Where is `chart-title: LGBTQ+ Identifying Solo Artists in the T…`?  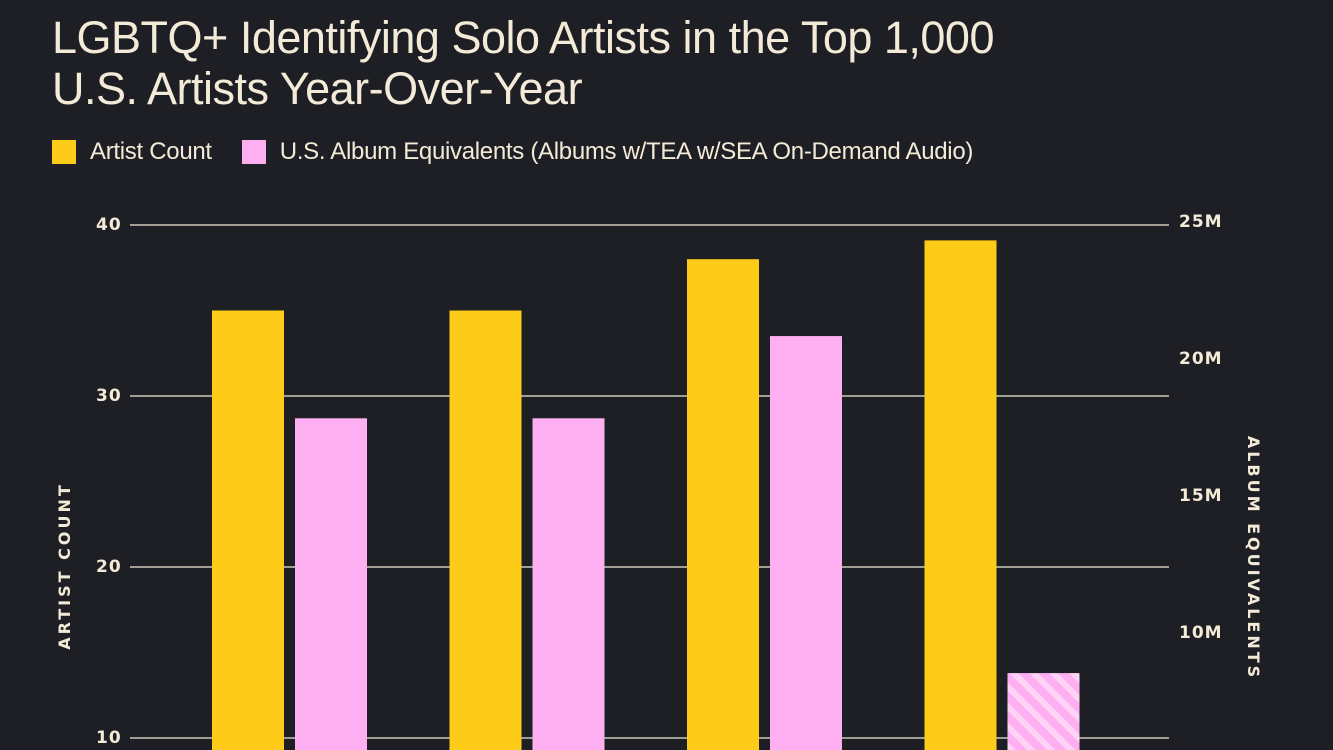 chart-title: LGBTQ+ Identifying Solo Artists in the T… is located at coordinates (523, 63).